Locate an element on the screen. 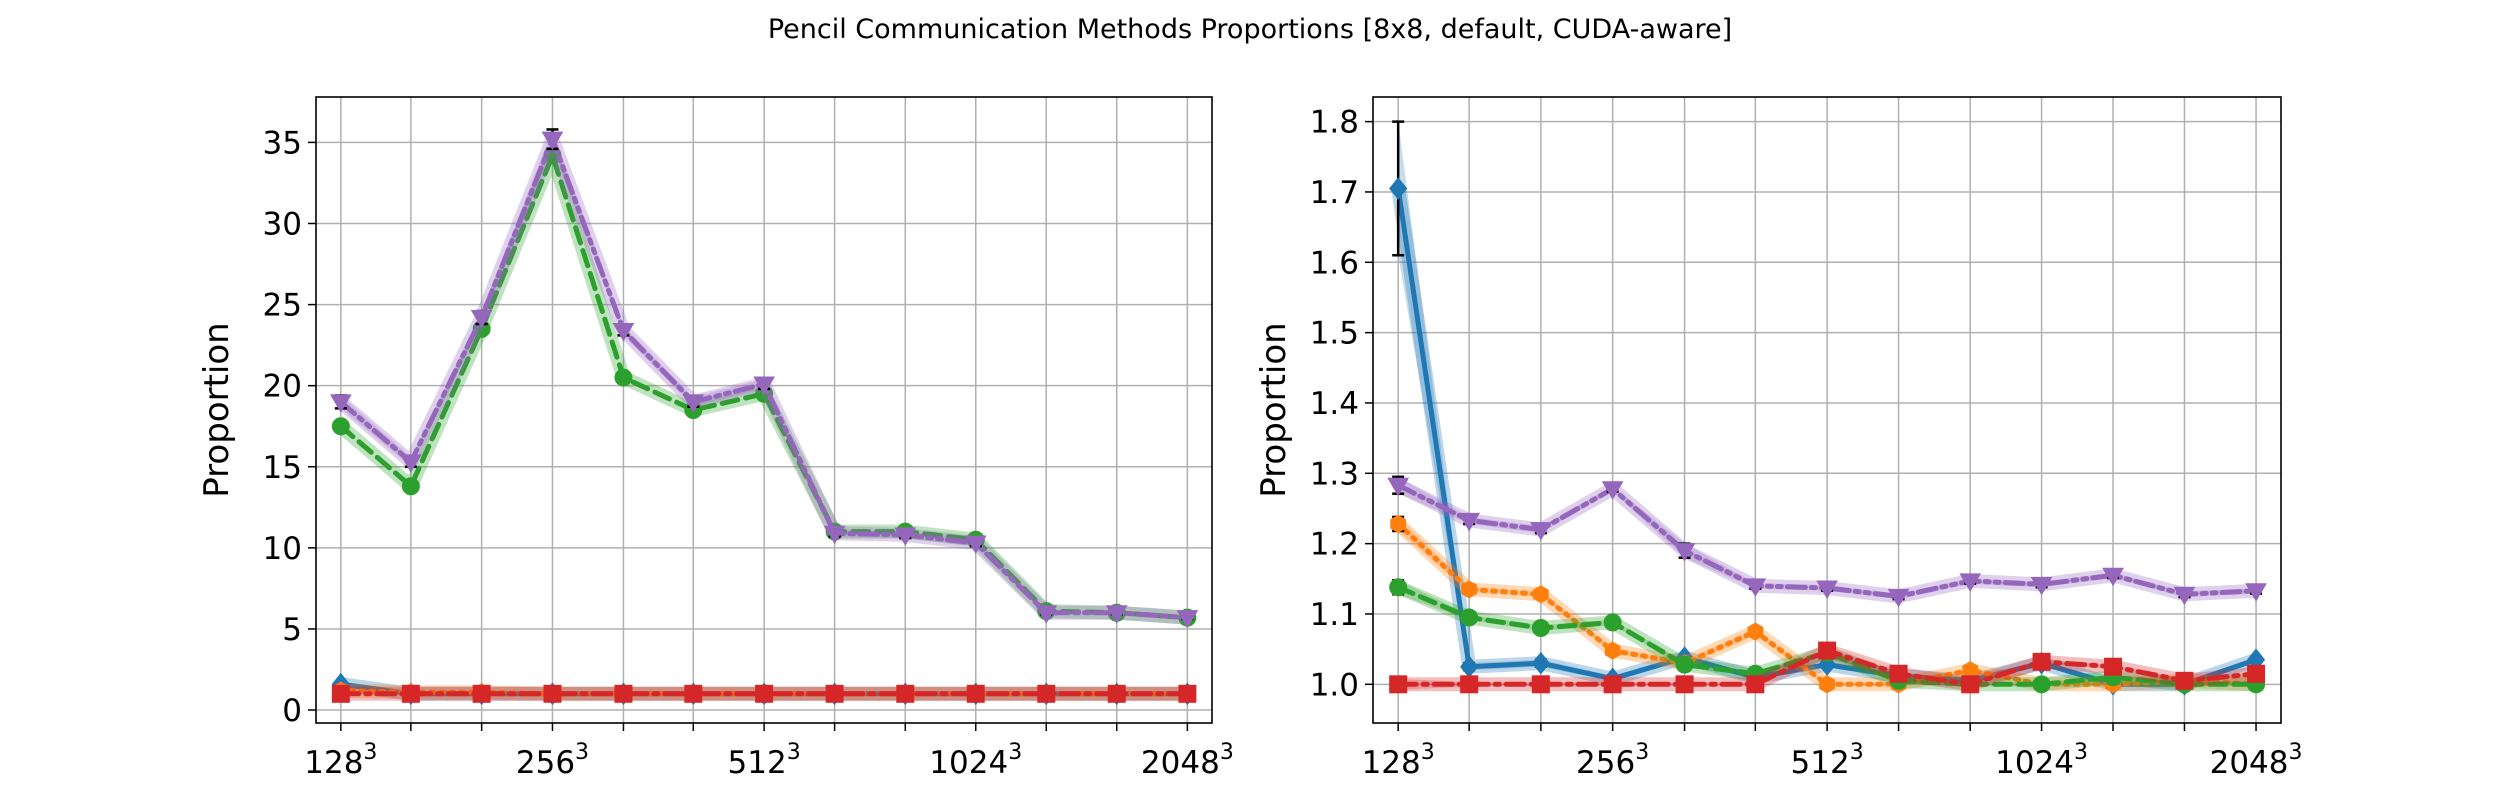 The width and height of the screenshot is (2500, 800). y-tick-label: 35 is located at coordinates (282, 143).